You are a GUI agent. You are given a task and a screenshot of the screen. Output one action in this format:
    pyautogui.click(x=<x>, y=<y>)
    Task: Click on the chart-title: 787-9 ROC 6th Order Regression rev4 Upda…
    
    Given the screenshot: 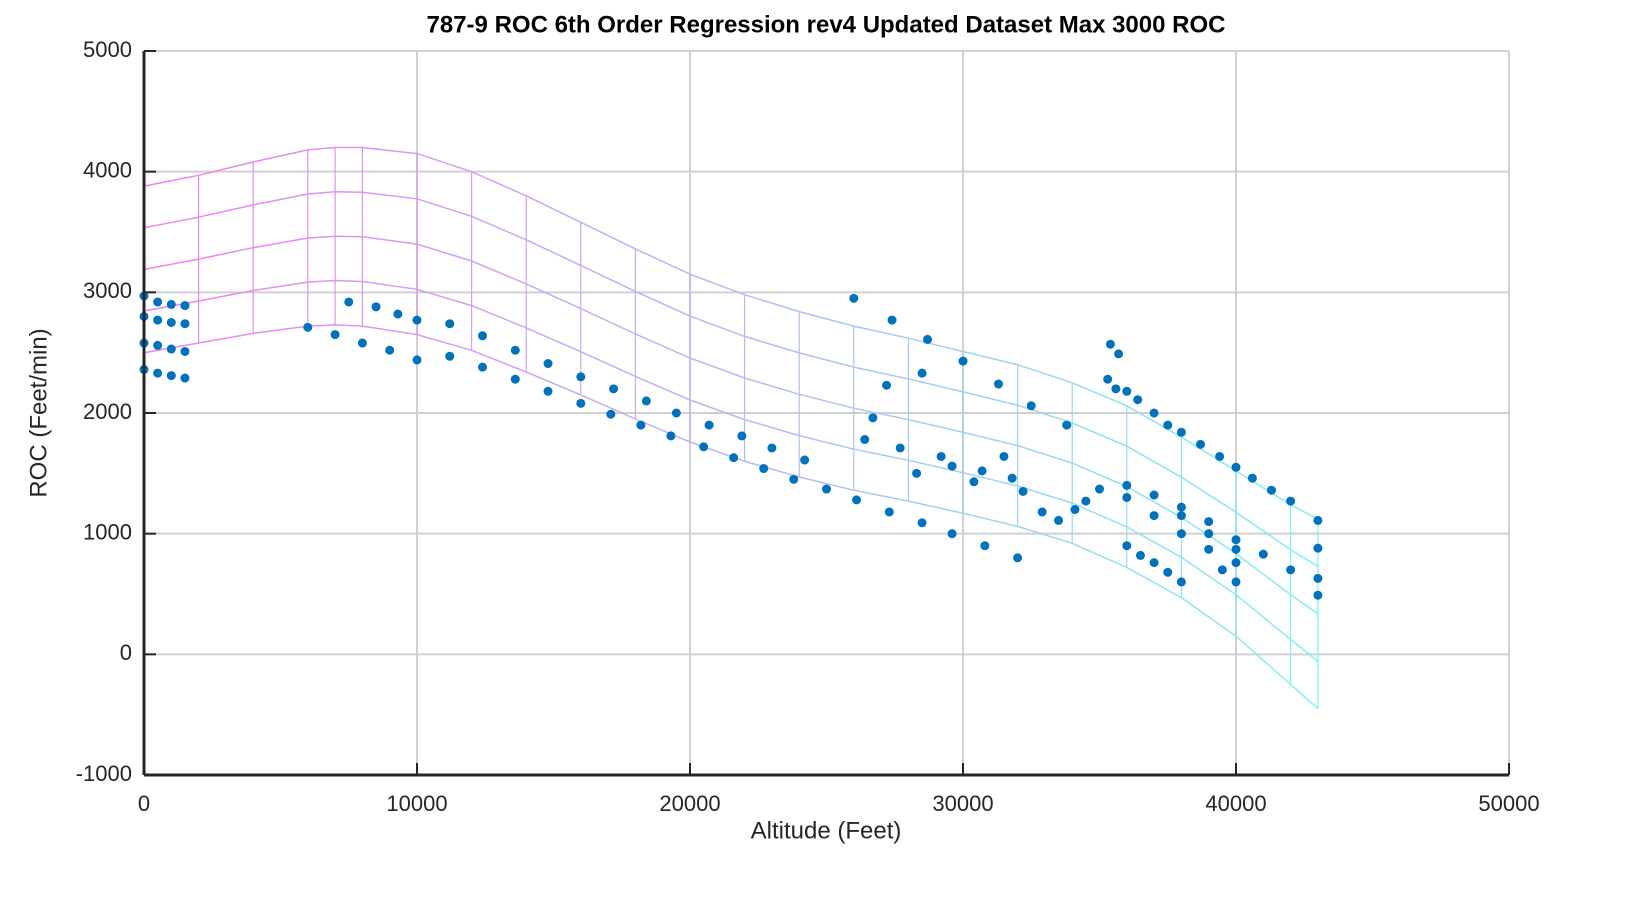 What is the action you would take?
    pyautogui.click(x=826, y=24)
    